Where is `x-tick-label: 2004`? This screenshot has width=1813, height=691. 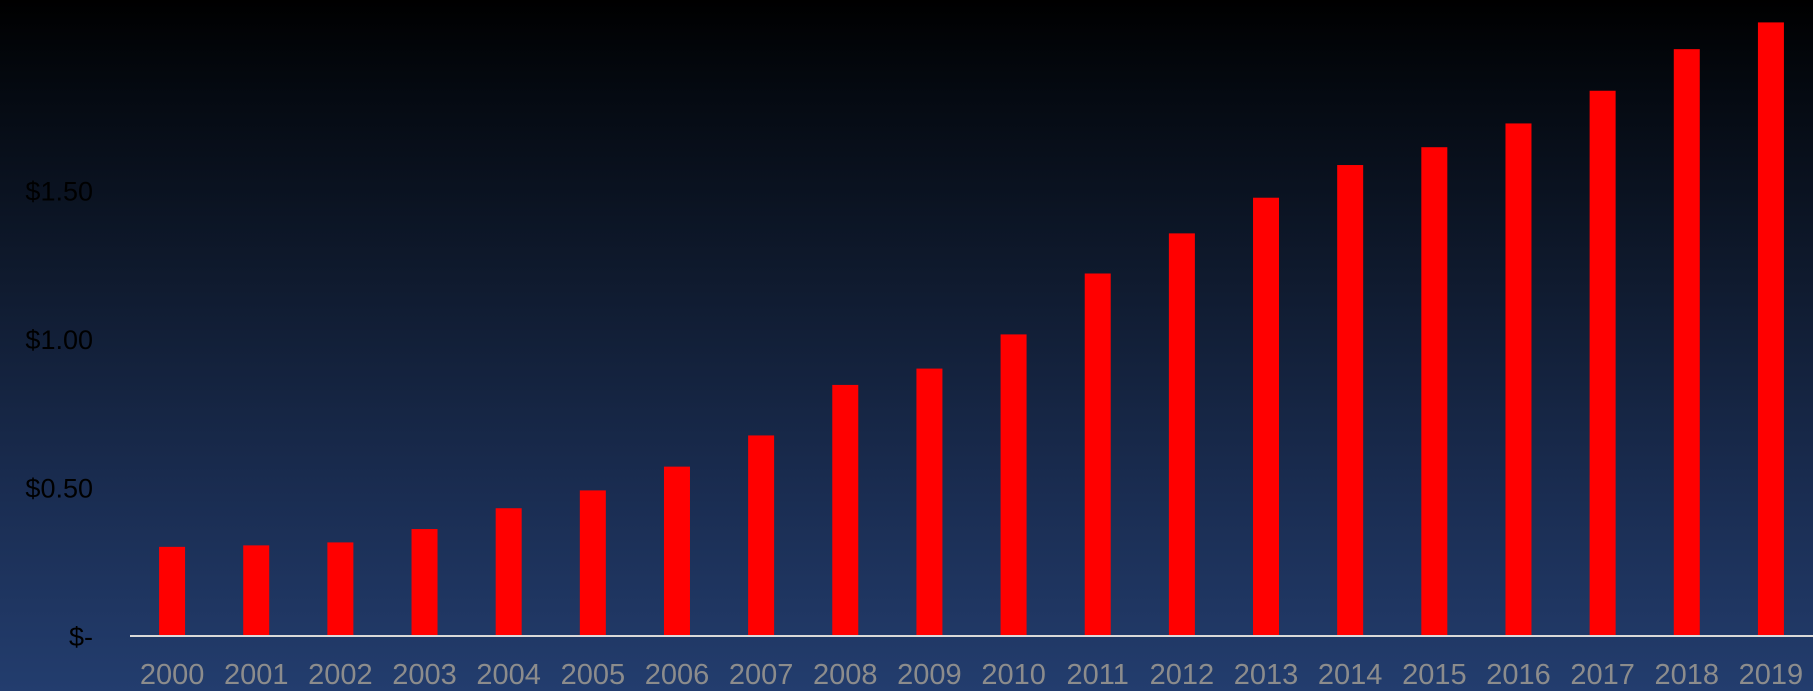
x-tick-label: 2004 is located at coordinates (508, 675).